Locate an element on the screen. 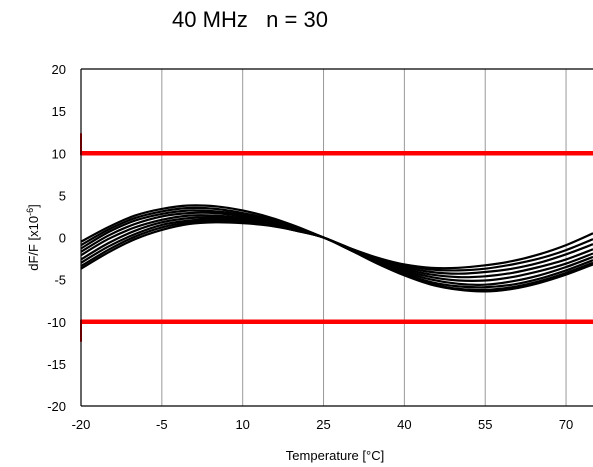 The height and width of the screenshot is (467, 593). x-tick-label: 10 is located at coordinates (242, 424).